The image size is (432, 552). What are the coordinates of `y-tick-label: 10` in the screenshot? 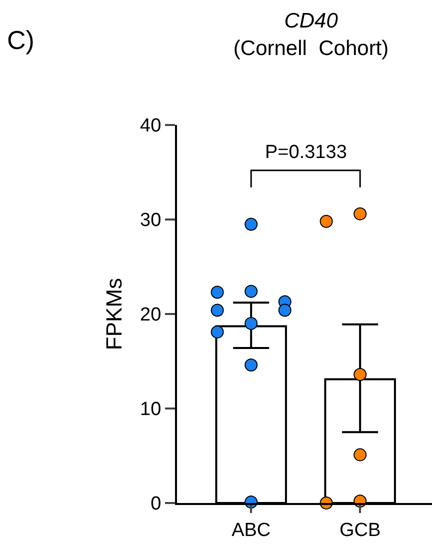 It's located at (151, 409).